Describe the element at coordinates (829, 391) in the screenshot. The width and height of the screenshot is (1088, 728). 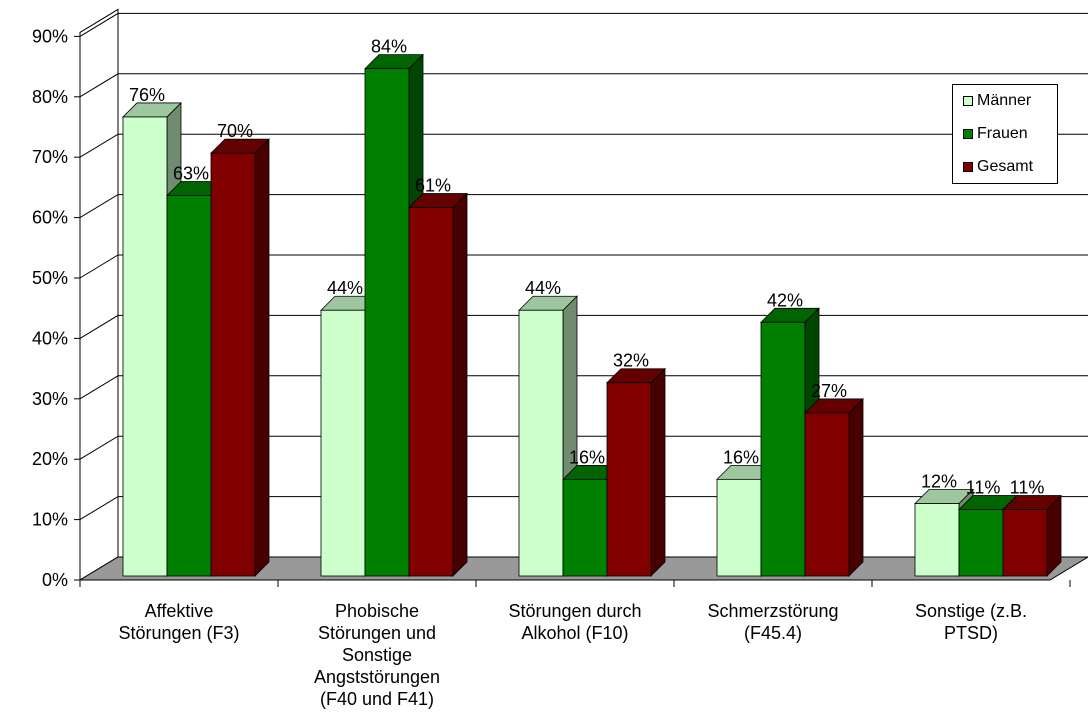
I see `data-label: 27%` at that location.